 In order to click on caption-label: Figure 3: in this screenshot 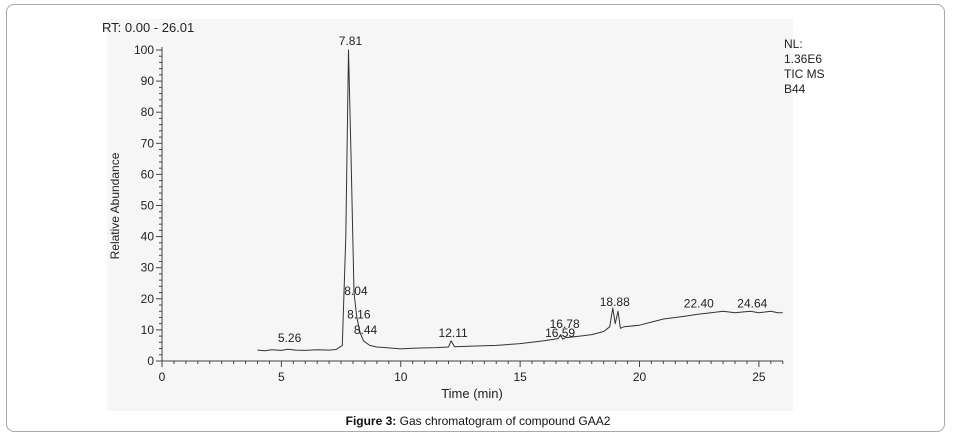, I will do `click(371, 421)`.